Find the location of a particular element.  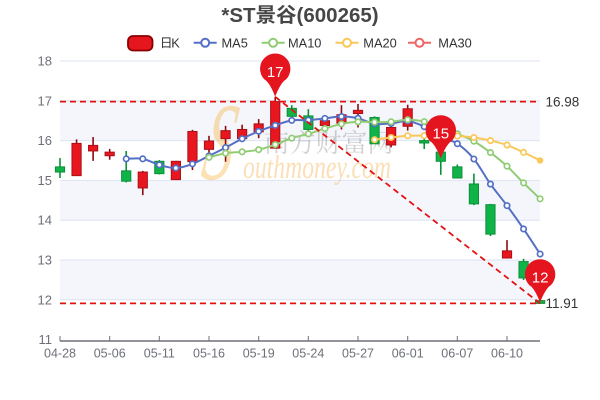

svg-text: 16.98 is located at coordinates (563, 101).